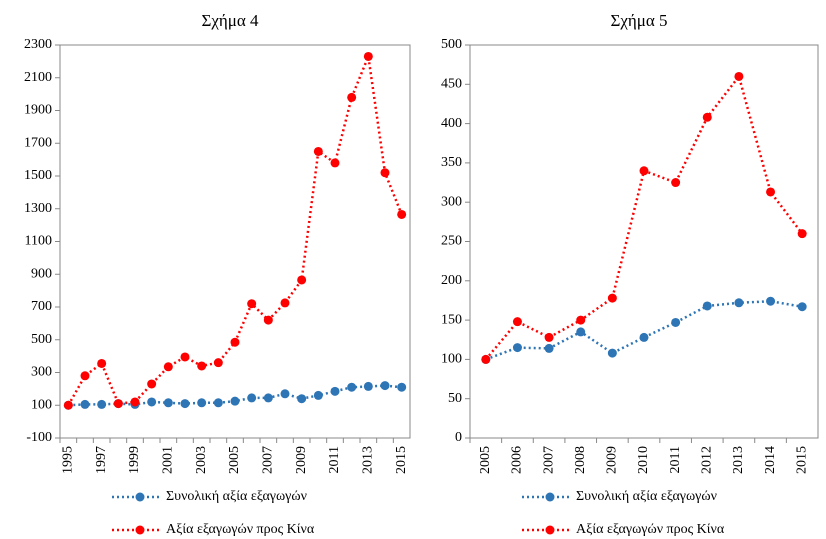  I want to click on legend-label: Αξία εξαγωγών προς Κίνα, so click(650, 529).